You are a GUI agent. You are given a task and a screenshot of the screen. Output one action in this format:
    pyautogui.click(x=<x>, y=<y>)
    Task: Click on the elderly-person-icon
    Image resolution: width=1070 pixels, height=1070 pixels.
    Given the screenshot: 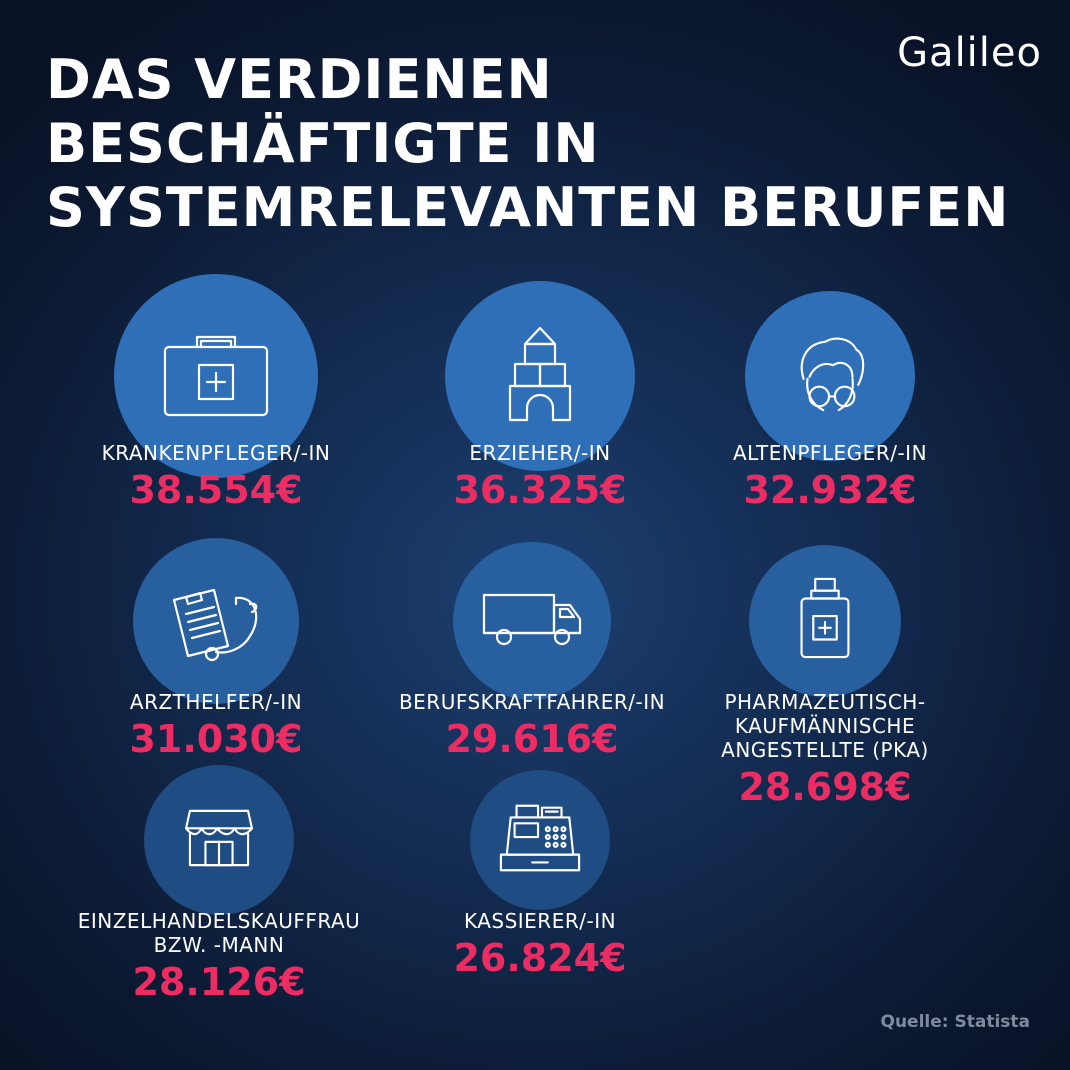 What is the action you would take?
    pyautogui.click(x=832, y=374)
    